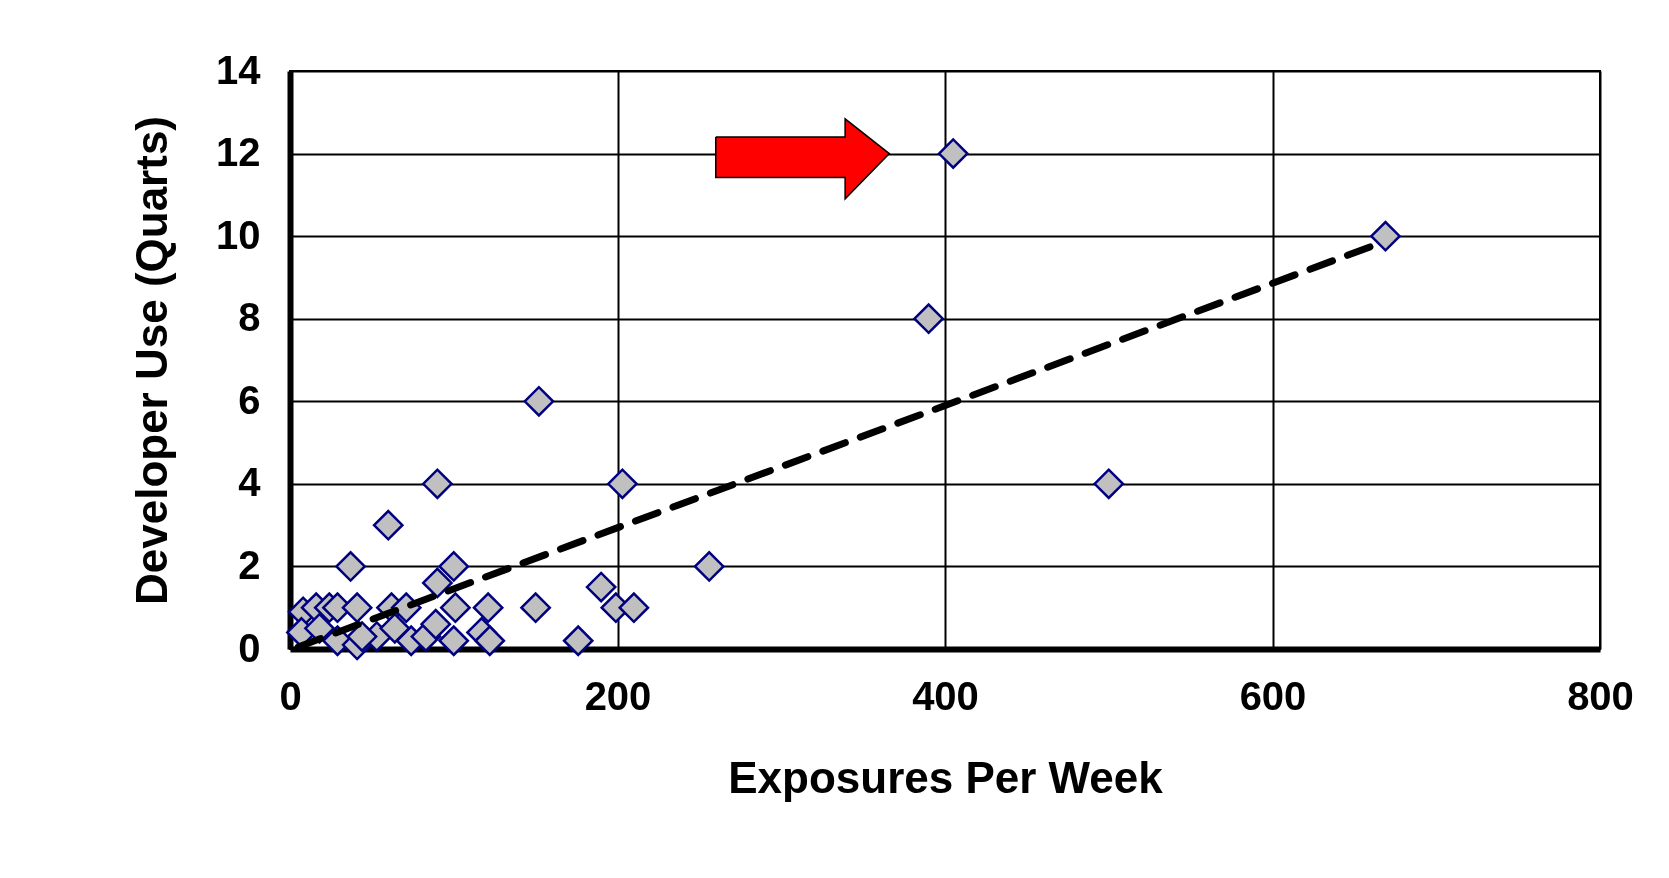  I want to click on x-tick-label: 400, so click(945, 695).